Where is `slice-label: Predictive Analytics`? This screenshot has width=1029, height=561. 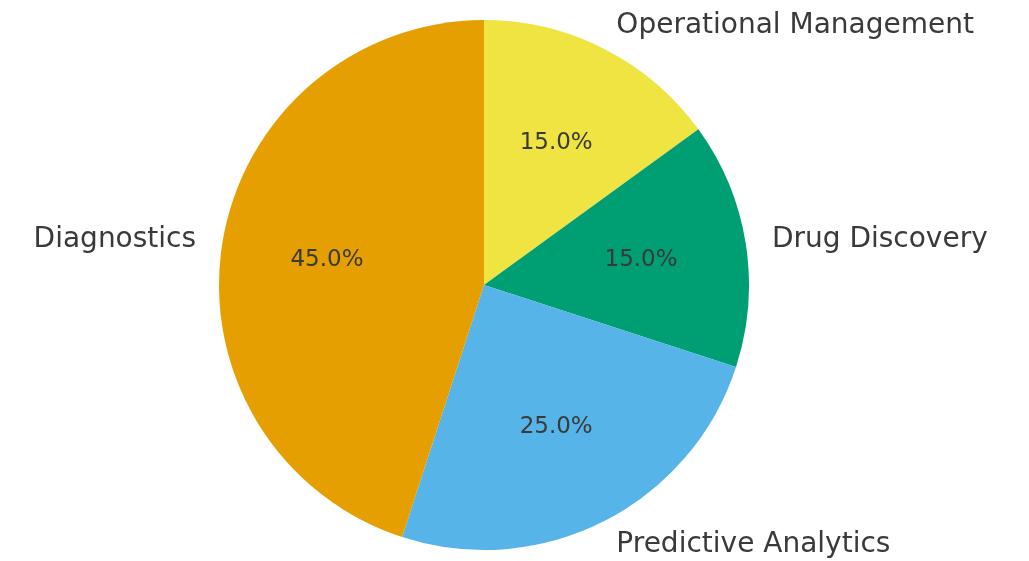
slice-label: Predictive Analytics is located at coordinates (753, 543).